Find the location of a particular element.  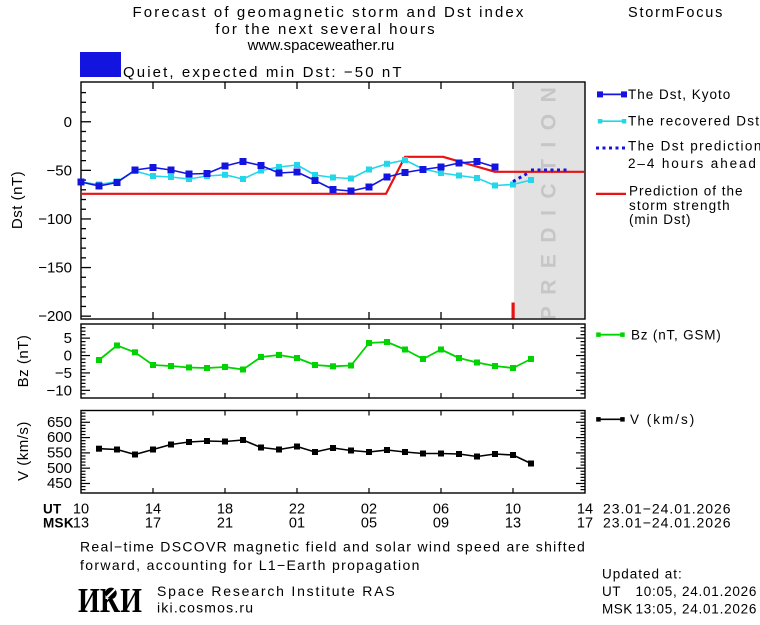

svg-text: storm strength is located at coordinates (680, 205).